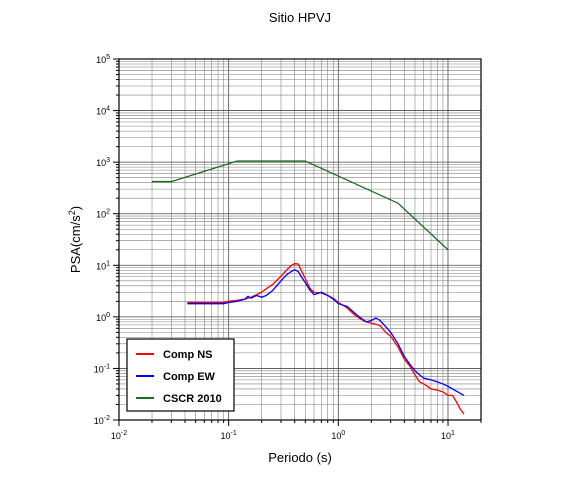  Describe the element at coordinates (102, 420) in the screenshot. I see `y-tick-label: 10⁻²` at that location.